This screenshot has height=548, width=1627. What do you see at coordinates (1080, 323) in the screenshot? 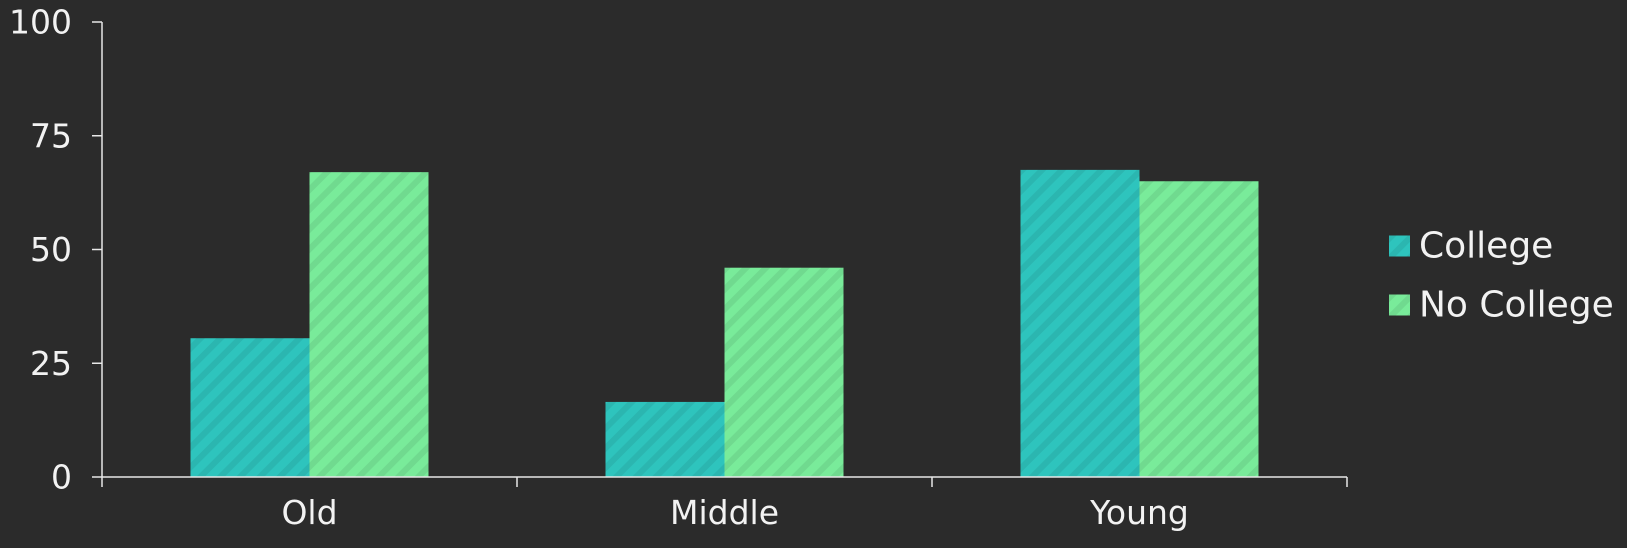
I see `bar-college-young` at bounding box center [1080, 323].